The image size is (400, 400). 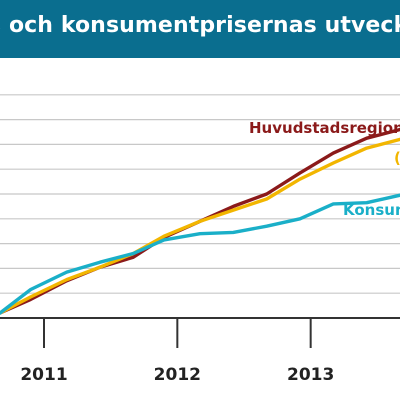 I want to click on series-label-0: Huvudstadsregionen, so click(x=324, y=128).